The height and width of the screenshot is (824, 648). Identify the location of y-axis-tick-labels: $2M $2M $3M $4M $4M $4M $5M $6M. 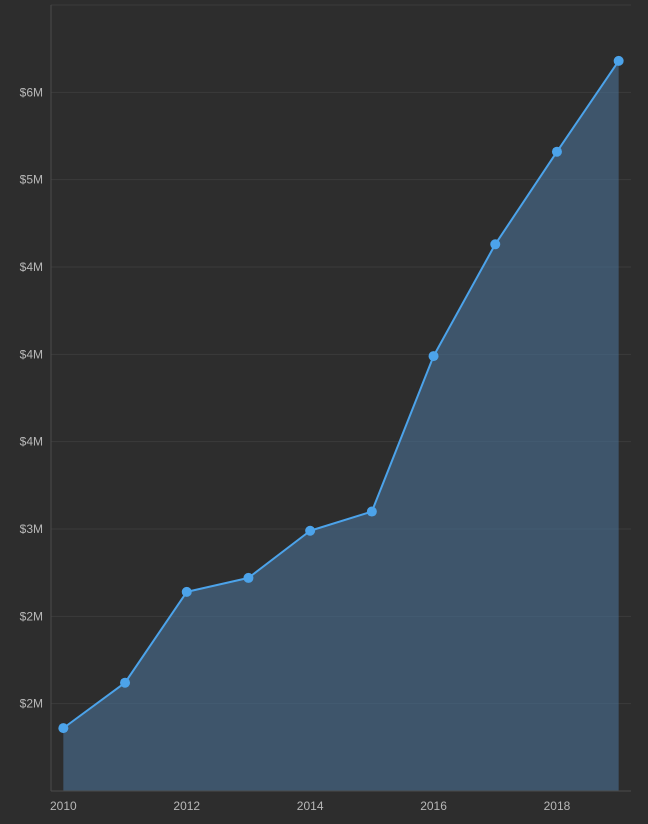
(31, 397).